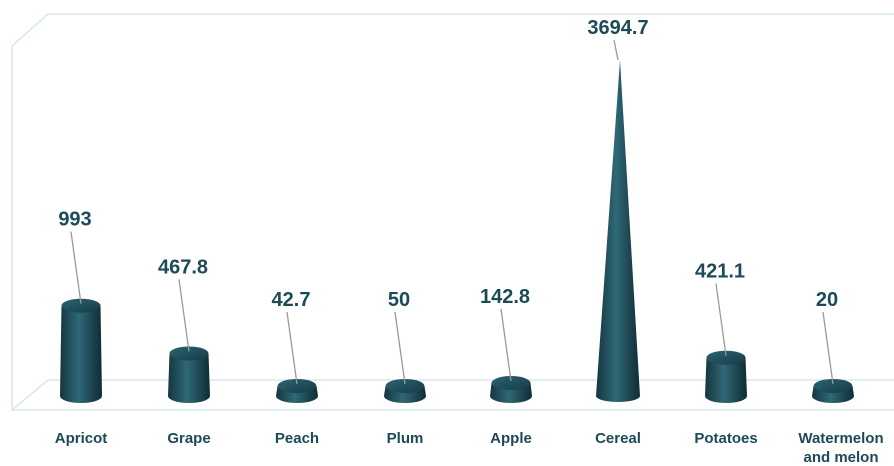 The width and height of the screenshot is (894, 466). What do you see at coordinates (840, 448) in the screenshot?
I see `tick-label-watermelon-and-melon: Watermelon and melon` at bounding box center [840, 448].